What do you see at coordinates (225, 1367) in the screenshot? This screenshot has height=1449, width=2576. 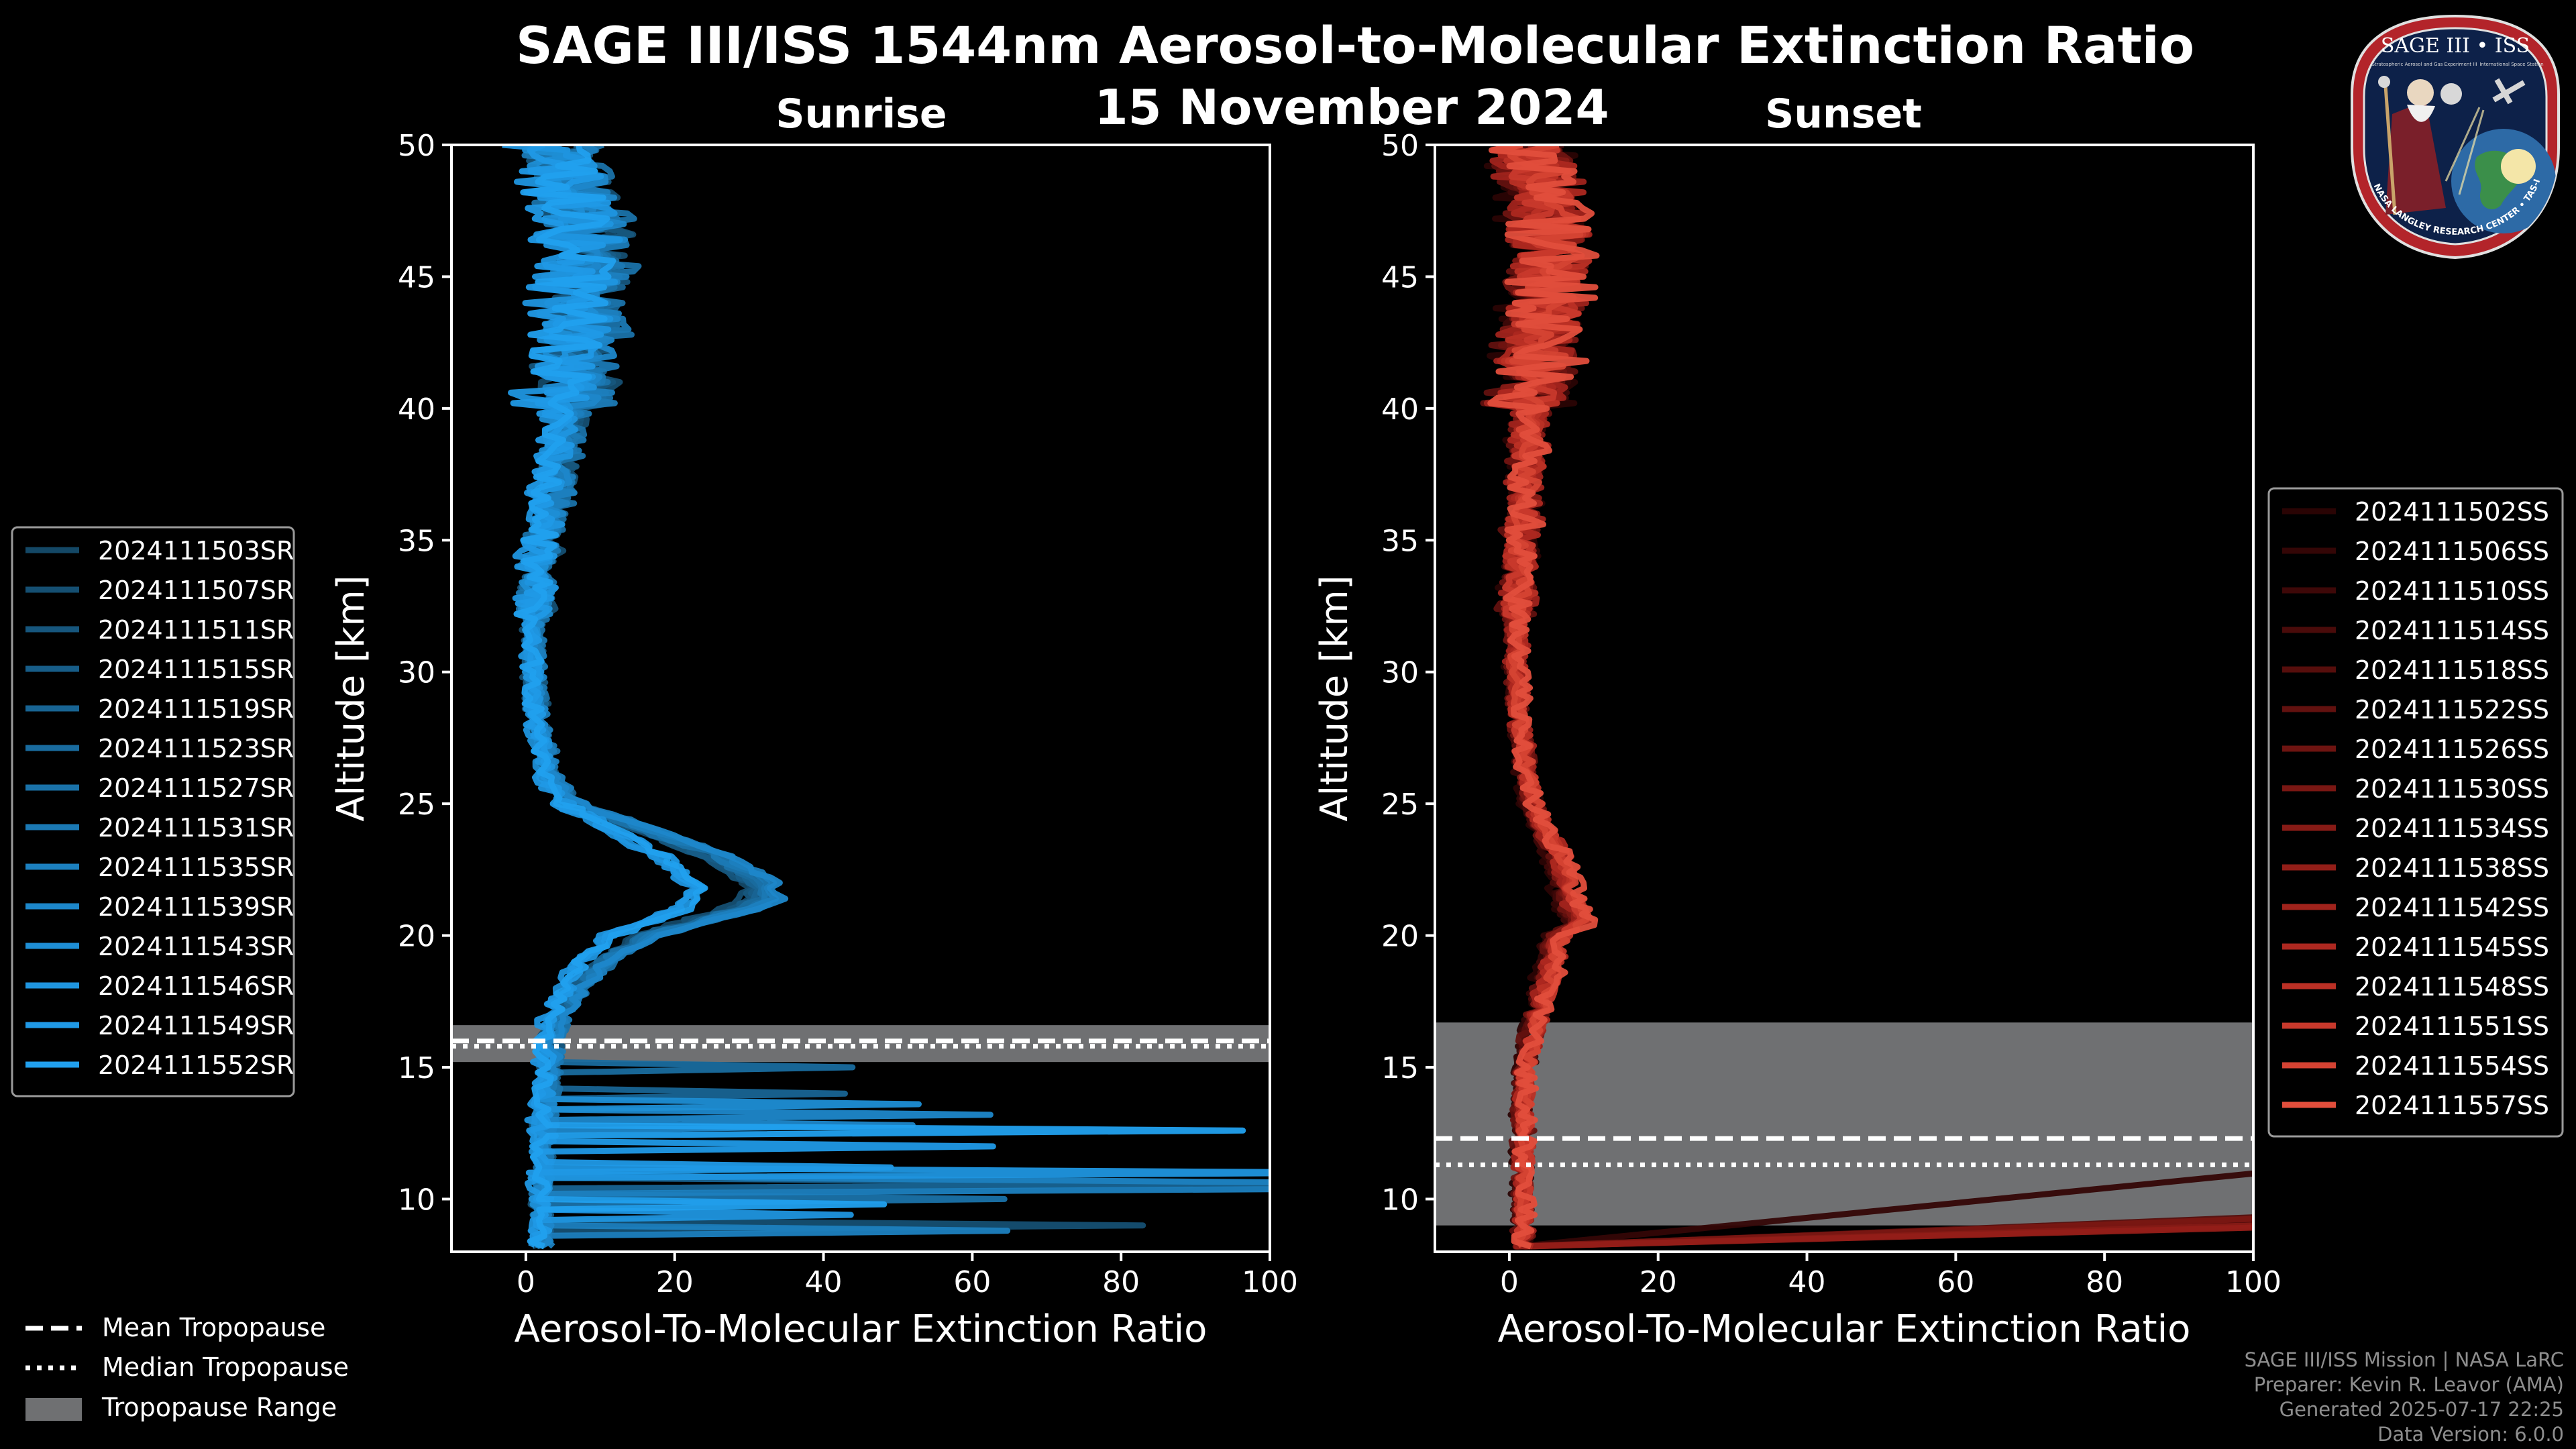 I see `median-legend-label: Median Tropopause` at bounding box center [225, 1367].